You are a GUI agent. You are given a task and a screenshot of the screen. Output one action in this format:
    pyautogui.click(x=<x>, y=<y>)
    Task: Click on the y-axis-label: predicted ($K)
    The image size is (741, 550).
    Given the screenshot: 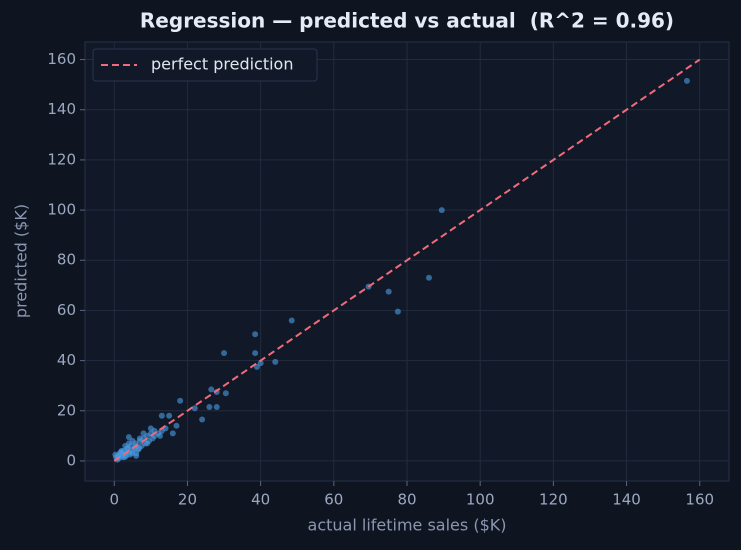 What is the action you would take?
    pyautogui.click(x=21, y=261)
    